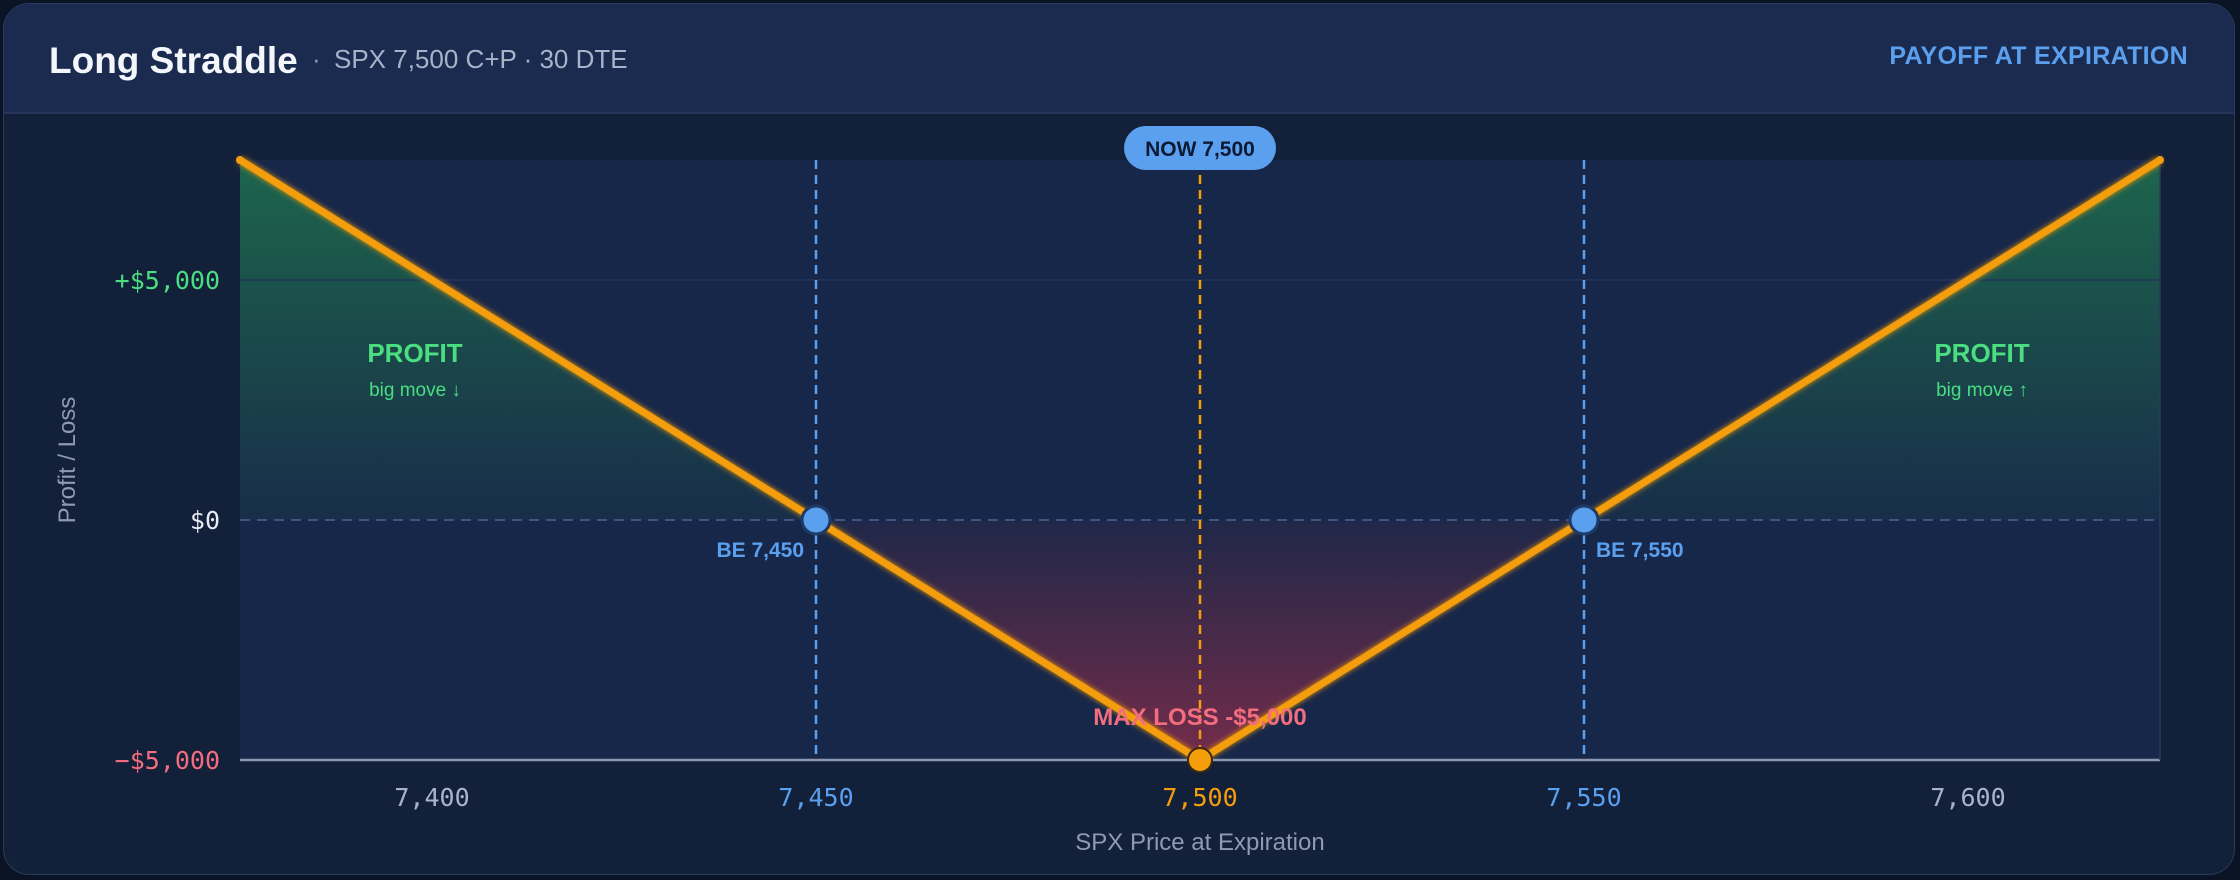 The image size is (2240, 880). I want to click on profit-left-sub: big move ↓, so click(415, 390).